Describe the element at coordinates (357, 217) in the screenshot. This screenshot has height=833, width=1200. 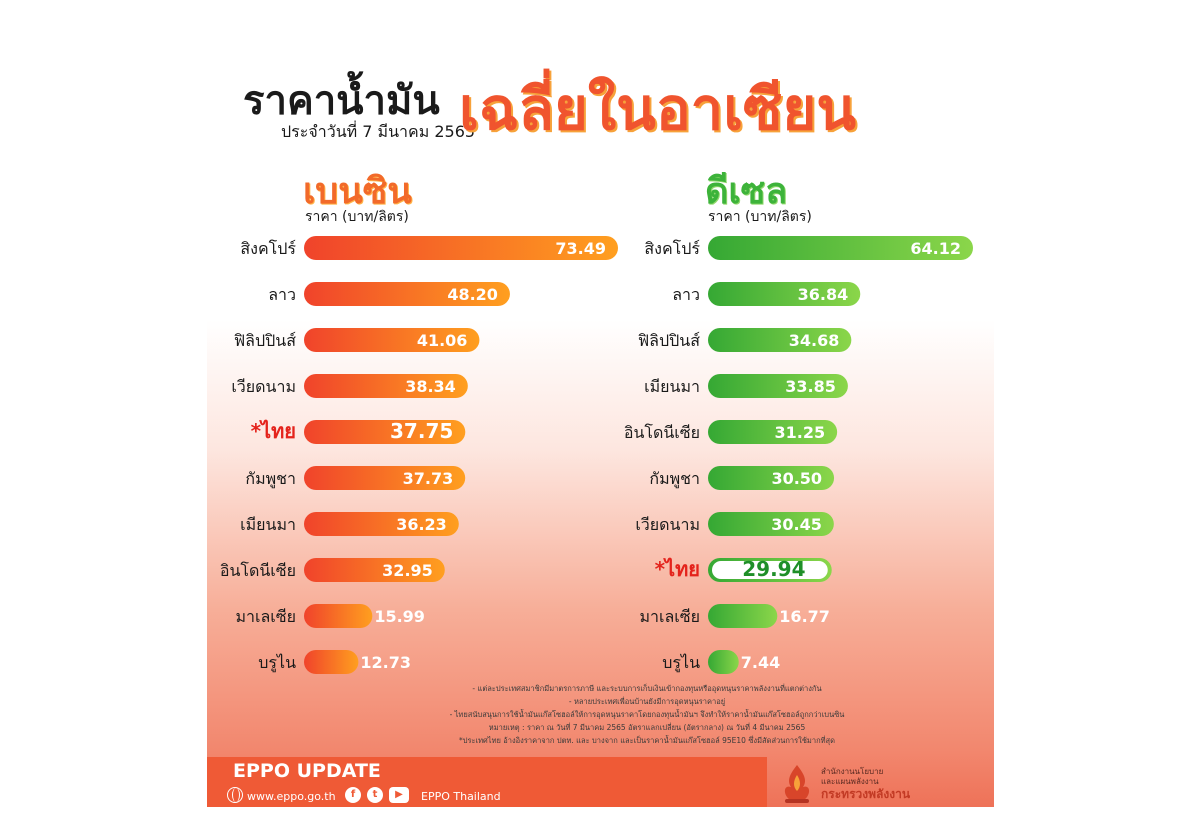
I see `benzine-unit-label: ราคา (บาท/ลิตร)` at that location.